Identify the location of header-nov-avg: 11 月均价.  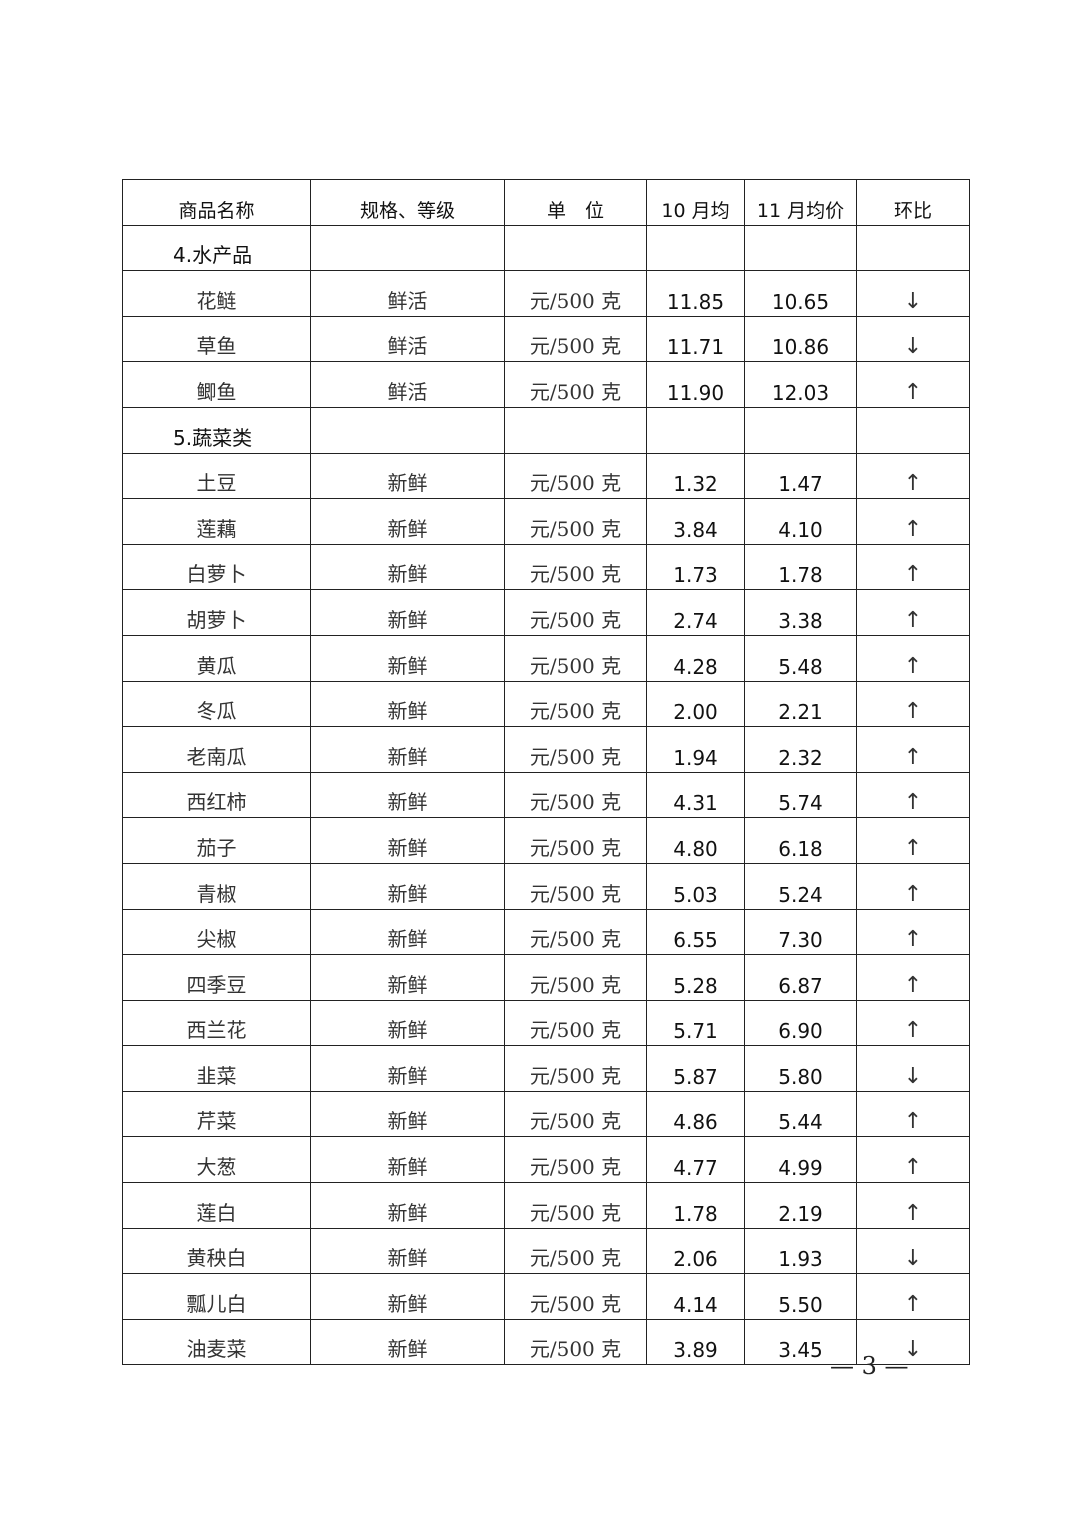
(800, 202).